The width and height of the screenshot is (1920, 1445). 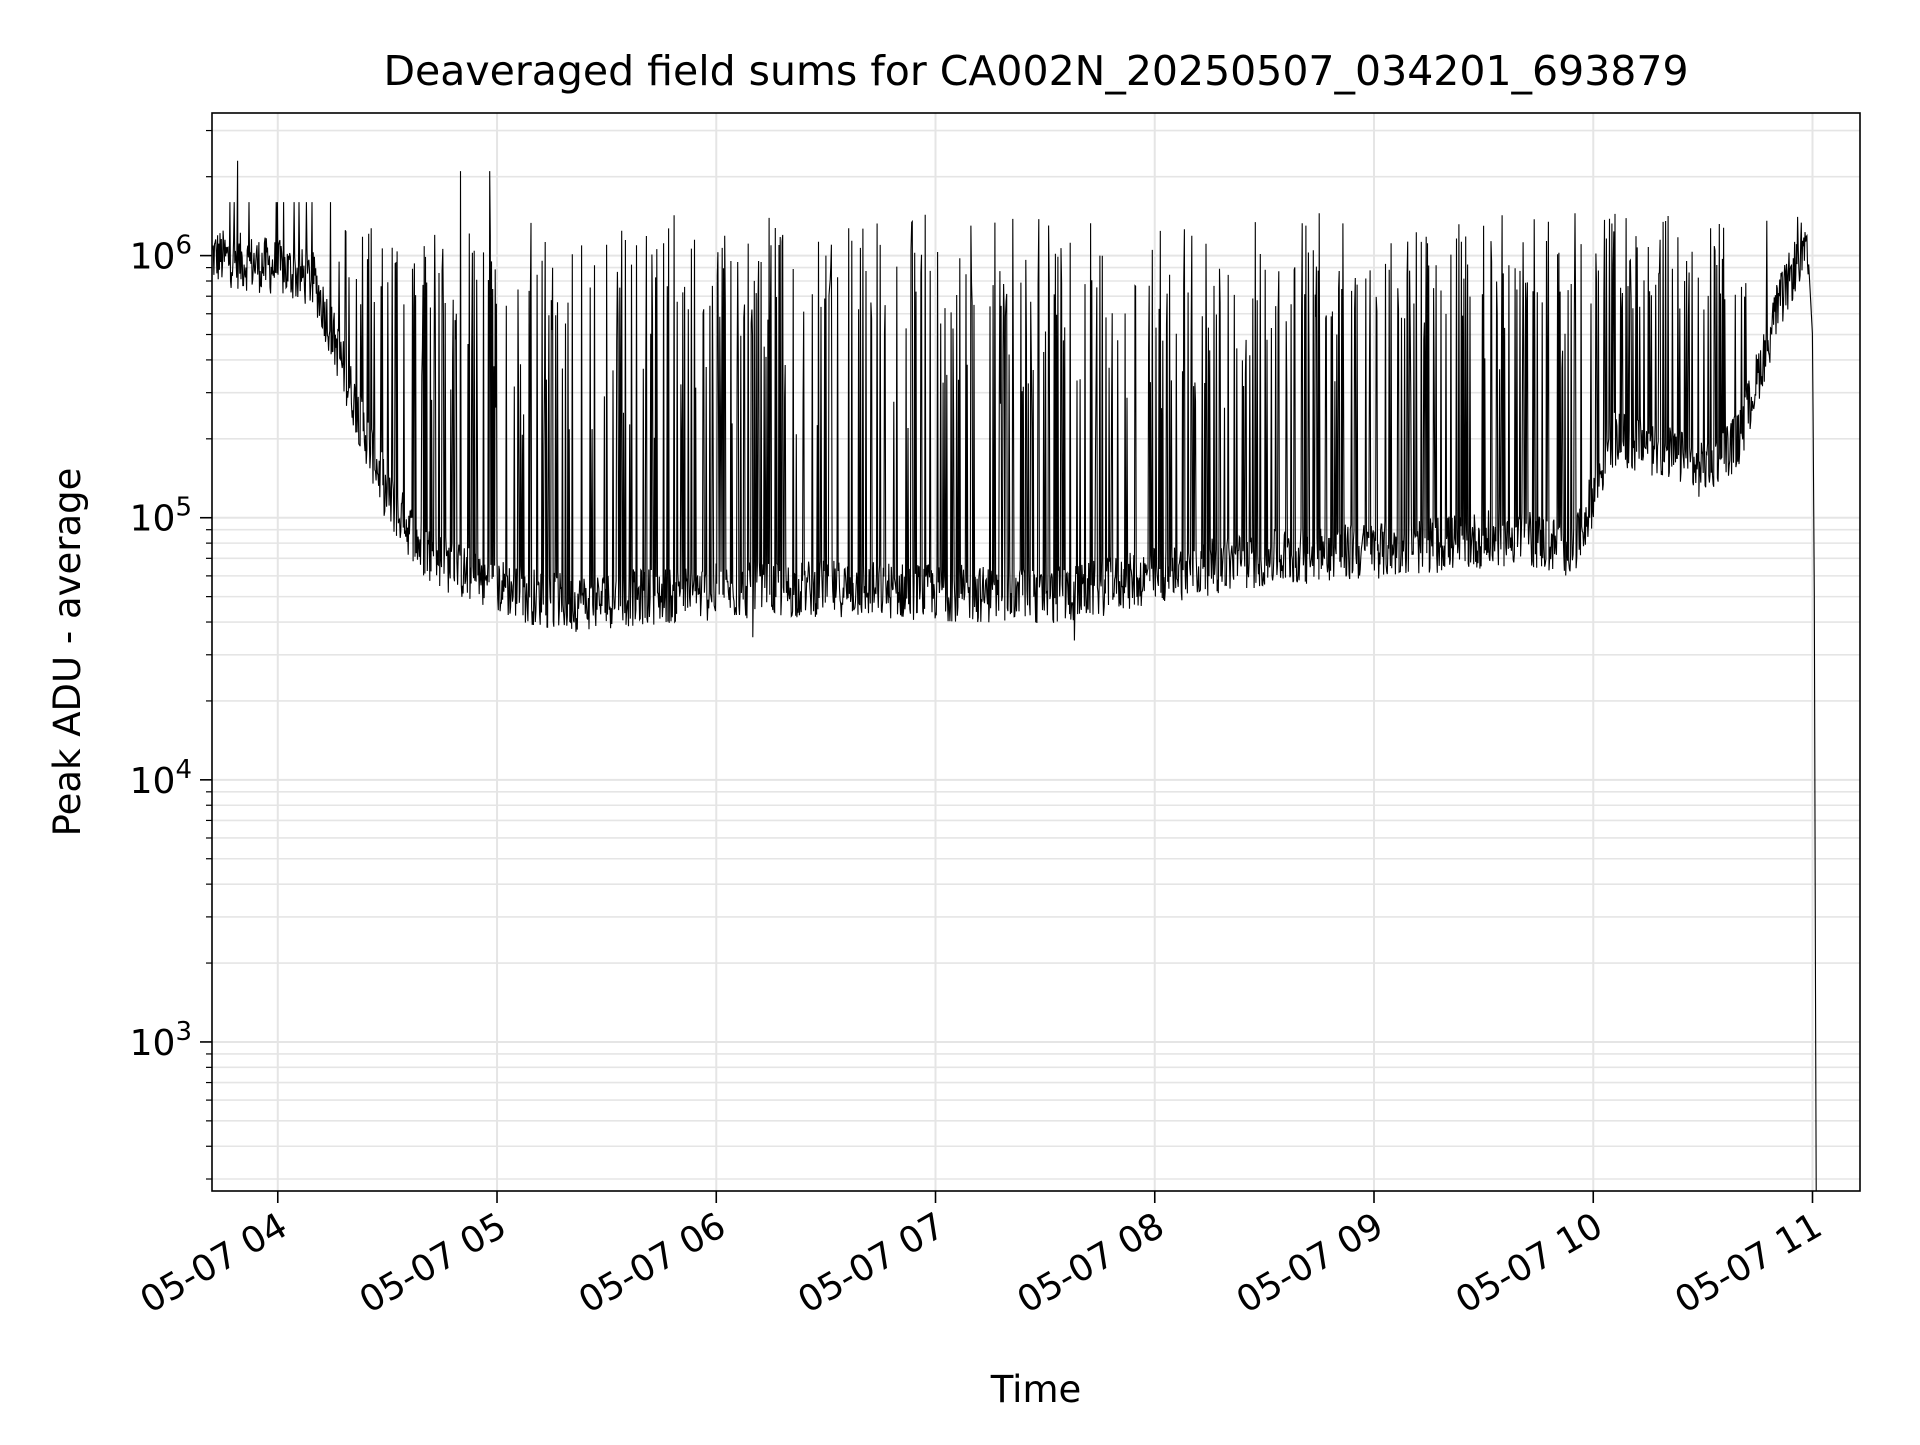 I want to click on x-tick-label: 05-07 06, so click(x=652, y=1263).